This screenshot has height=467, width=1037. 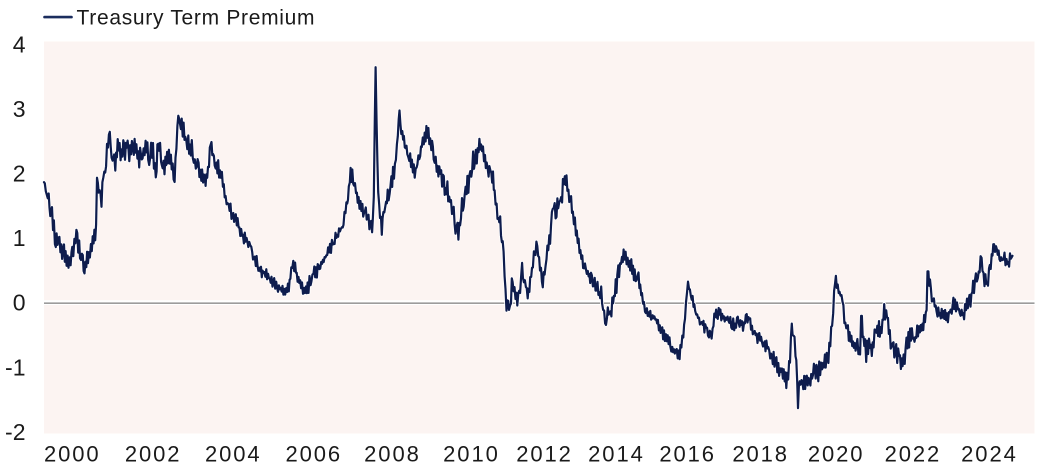 What do you see at coordinates (760, 454) in the screenshot?
I see `svg-text: 2018` at bounding box center [760, 454].